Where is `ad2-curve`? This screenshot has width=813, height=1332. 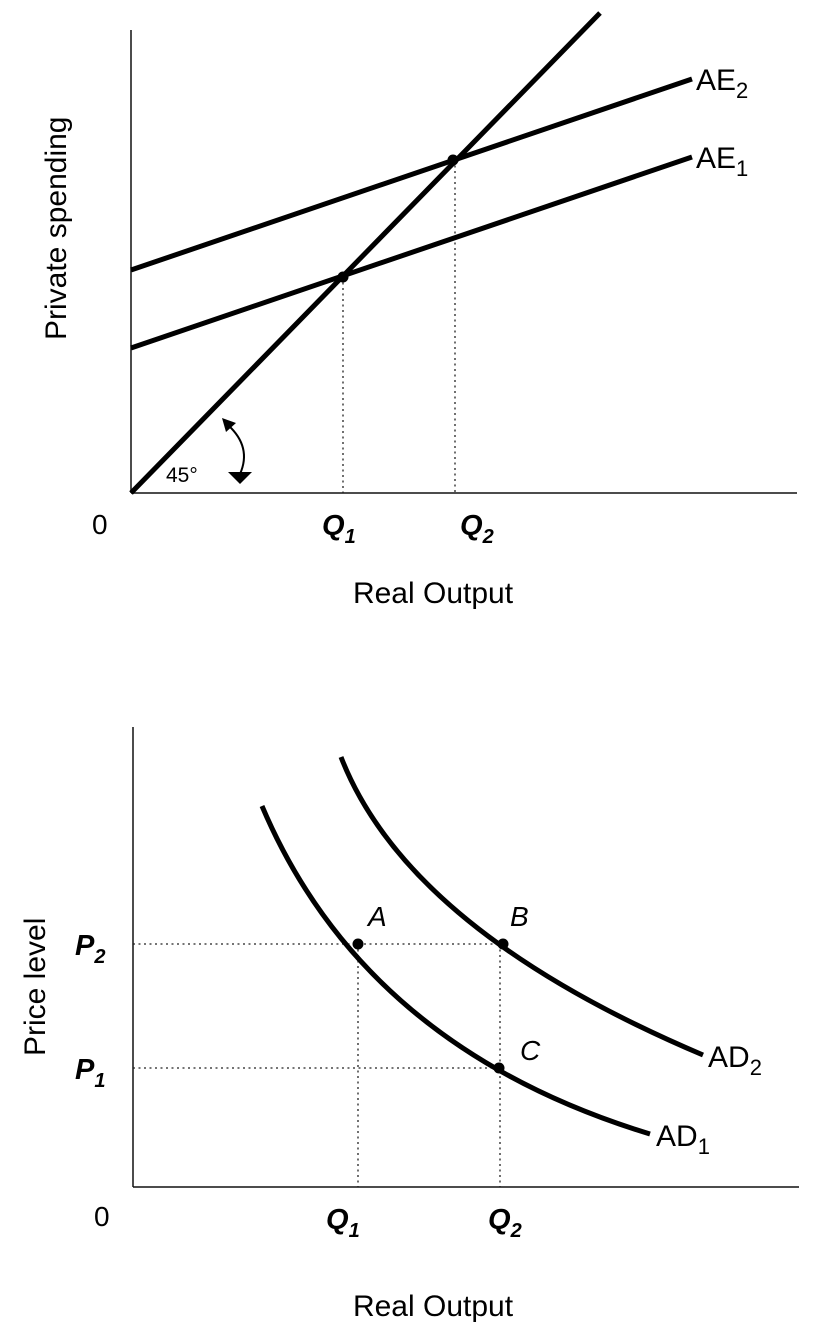 ad2-curve is located at coordinates (521, 907).